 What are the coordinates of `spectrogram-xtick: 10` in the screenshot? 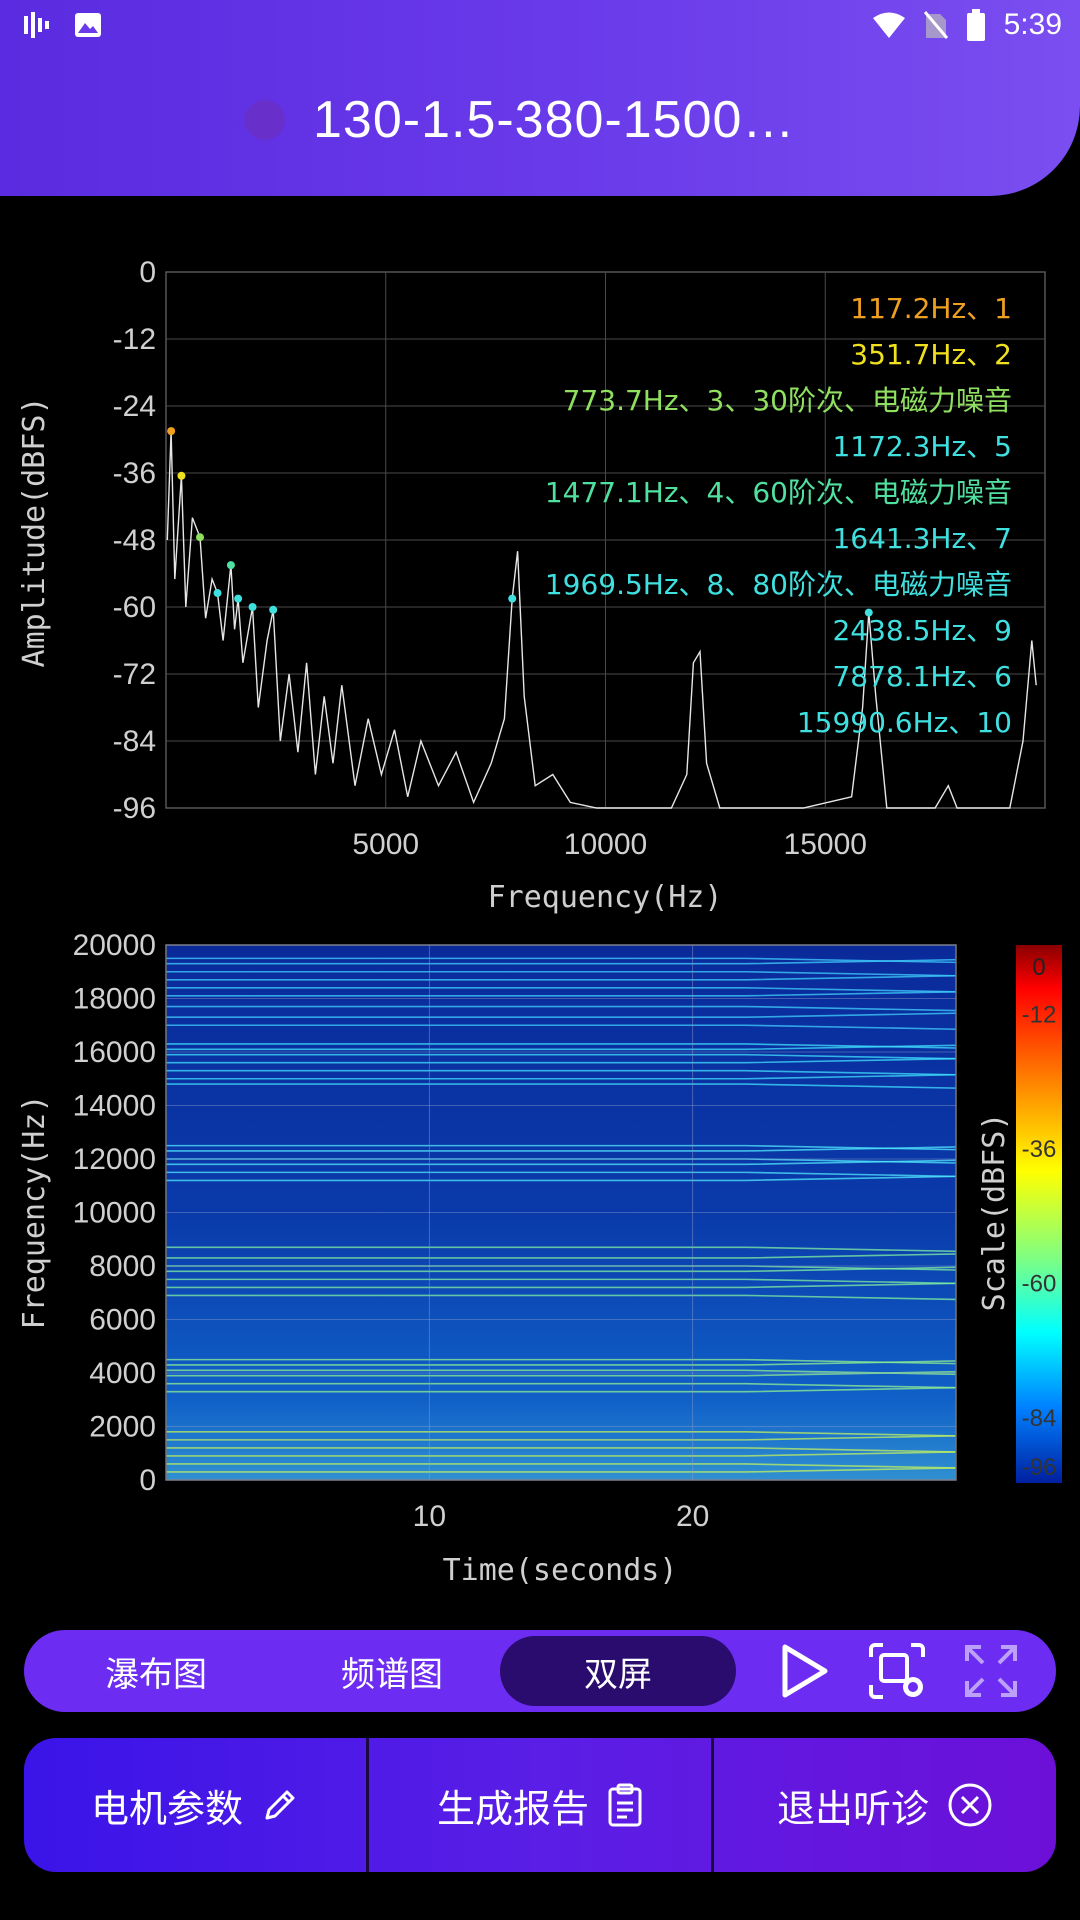 It's located at (429, 1516).